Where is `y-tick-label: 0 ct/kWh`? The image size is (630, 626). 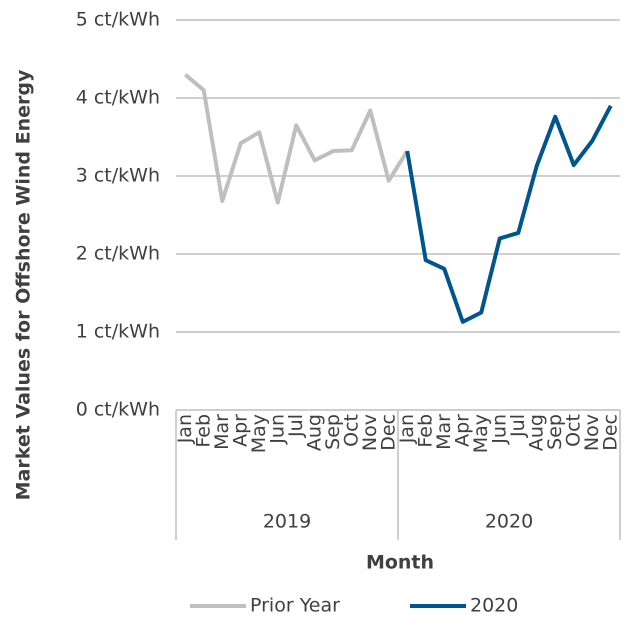
y-tick-label: 0 ct/kWh is located at coordinates (118, 410).